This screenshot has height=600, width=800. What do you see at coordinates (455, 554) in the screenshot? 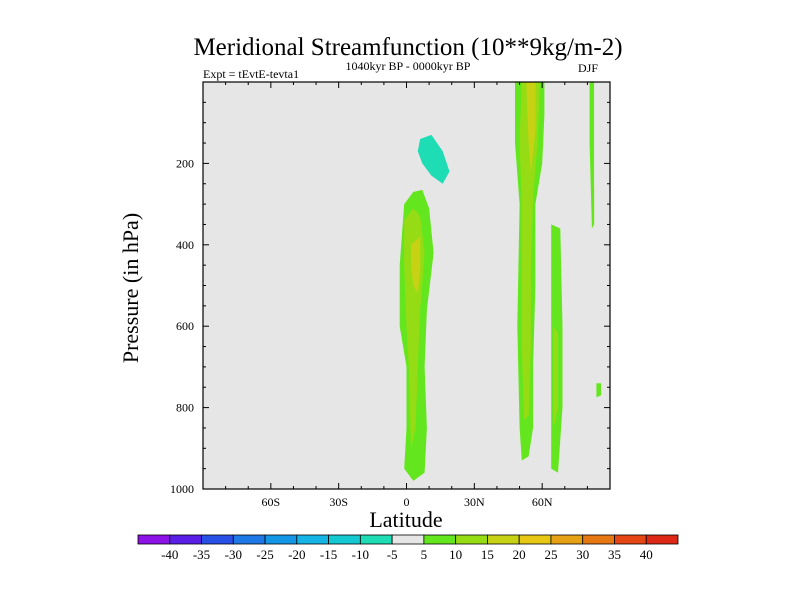
I see `colorbar-label: 10` at bounding box center [455, 554].